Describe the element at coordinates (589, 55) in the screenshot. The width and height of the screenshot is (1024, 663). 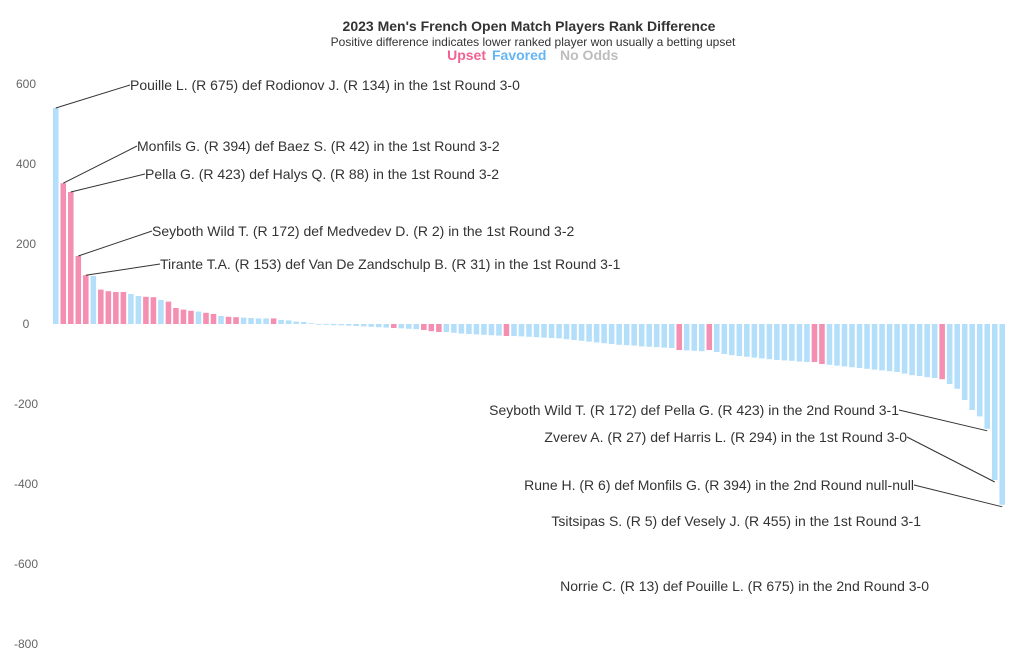
I see `legend-no-odds: No Odds` at that location.